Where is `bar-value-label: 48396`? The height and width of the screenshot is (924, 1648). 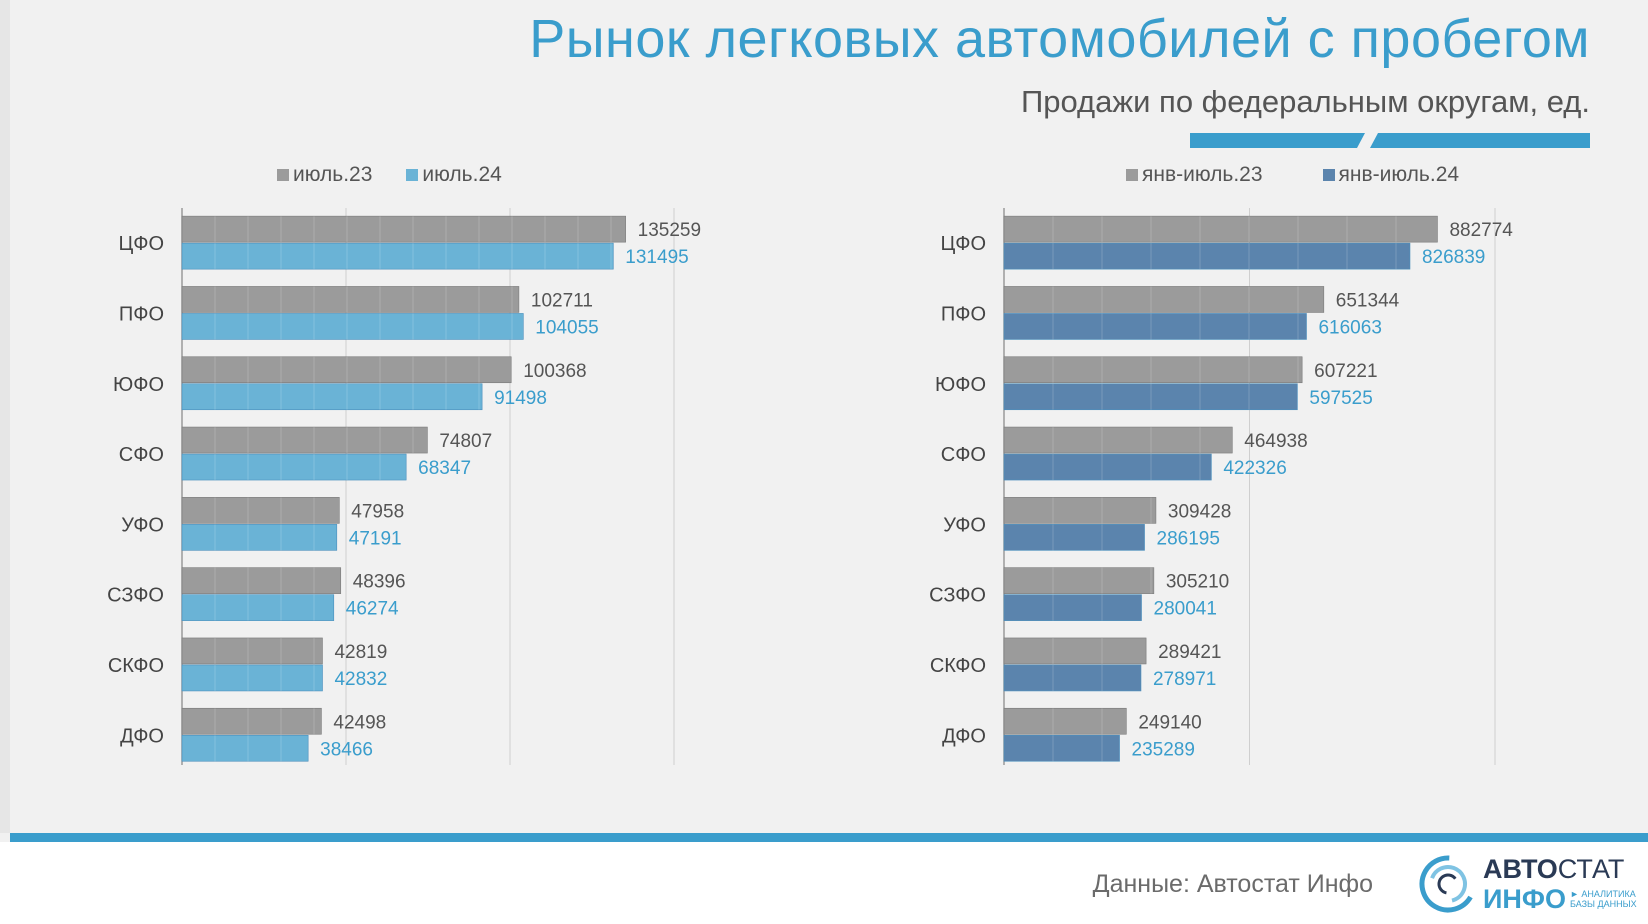 bar-value-label: 48396 is located at coordinates (379, 582).